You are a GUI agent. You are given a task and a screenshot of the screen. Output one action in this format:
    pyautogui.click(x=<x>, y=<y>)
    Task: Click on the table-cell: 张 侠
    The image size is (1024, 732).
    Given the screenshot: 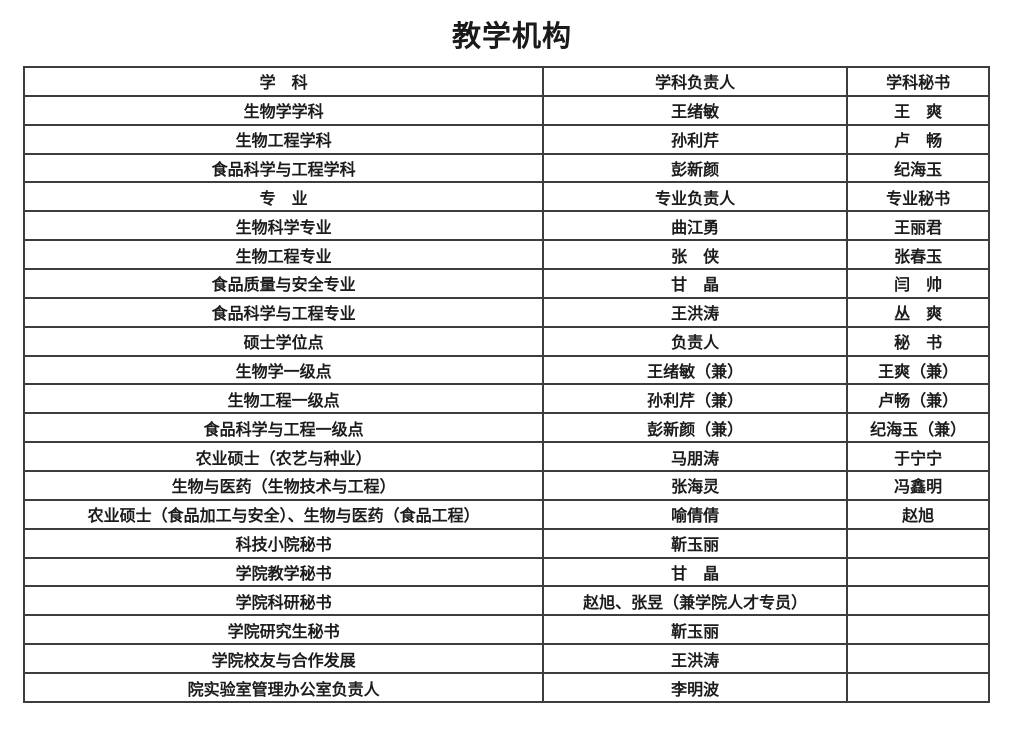 What is the action you would take?
    pyautogui.click(x=695, y=255)
    